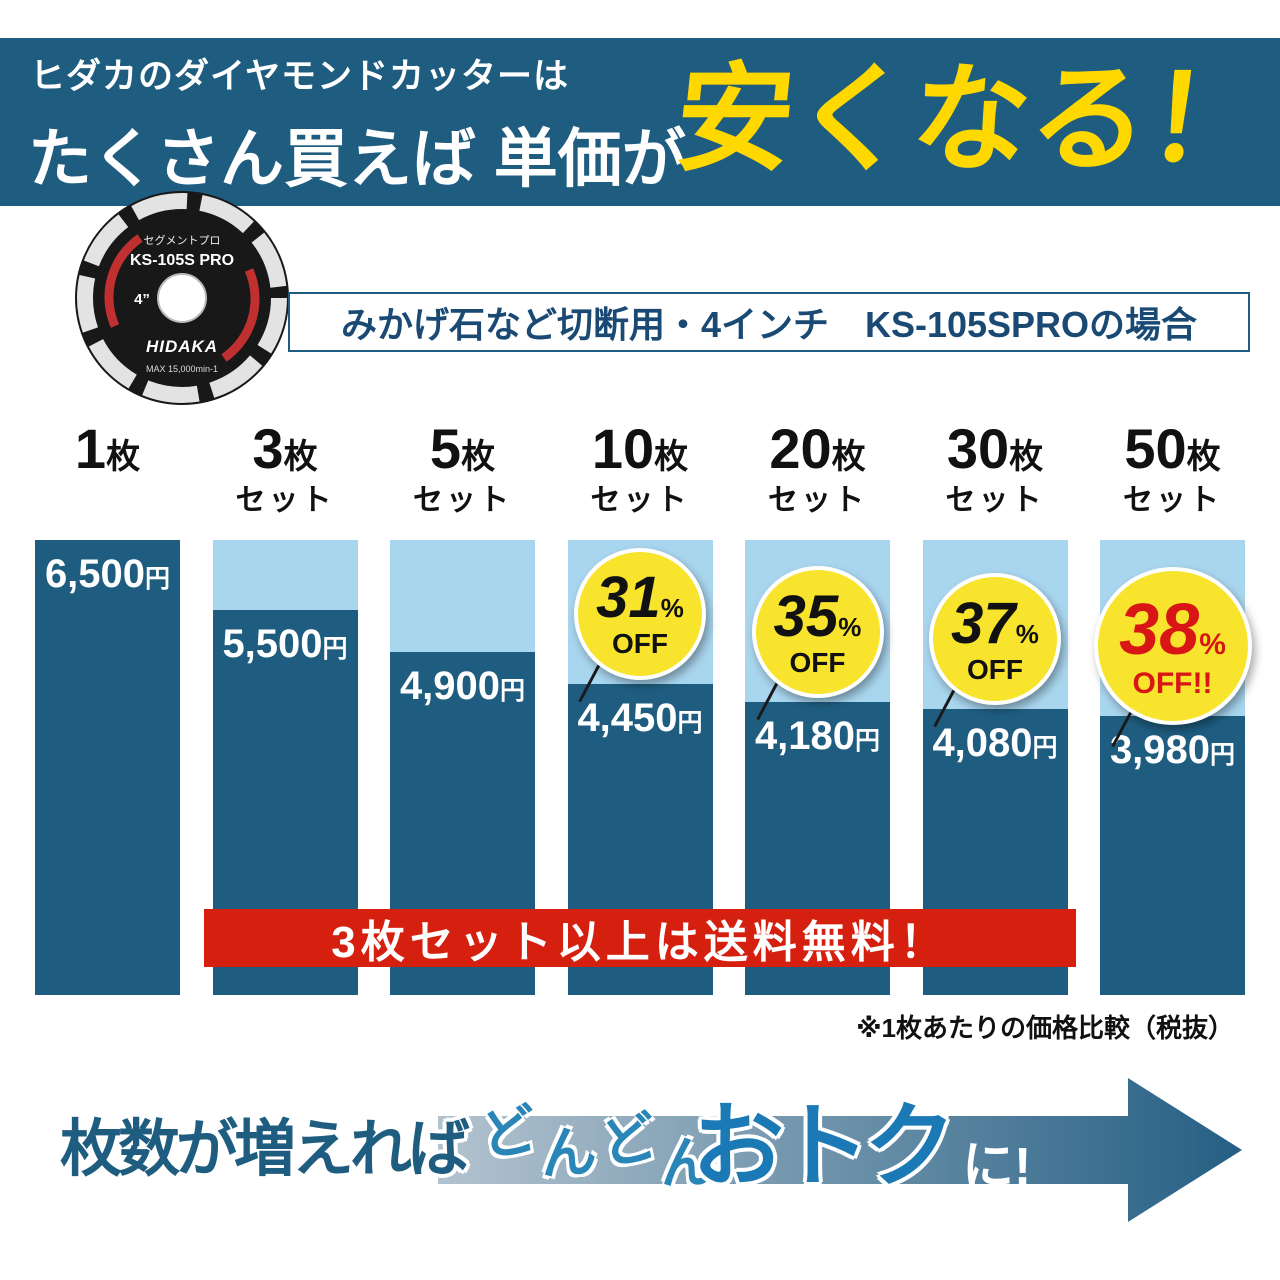 Image resolution: width=1280 pixels, height=1280 pixels. What do you see at coordinates (450, 686) in the screenshot?
I see `price-amount: 4,900` at bounding box center [450, 686].